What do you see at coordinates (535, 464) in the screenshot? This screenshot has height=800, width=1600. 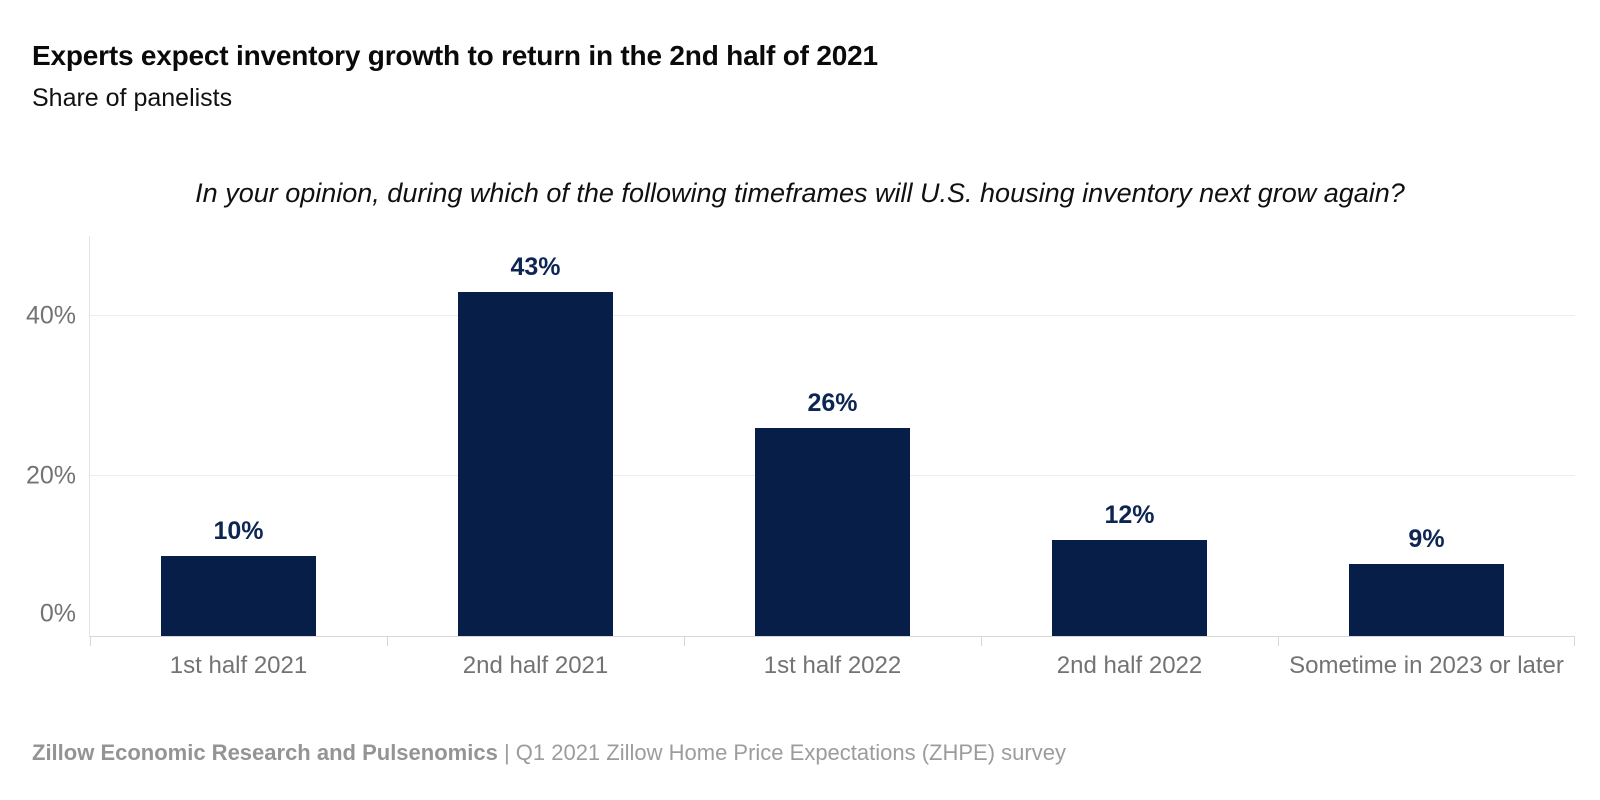 I see `bar-2nd-half-2021` at bounding box center [535, 464].